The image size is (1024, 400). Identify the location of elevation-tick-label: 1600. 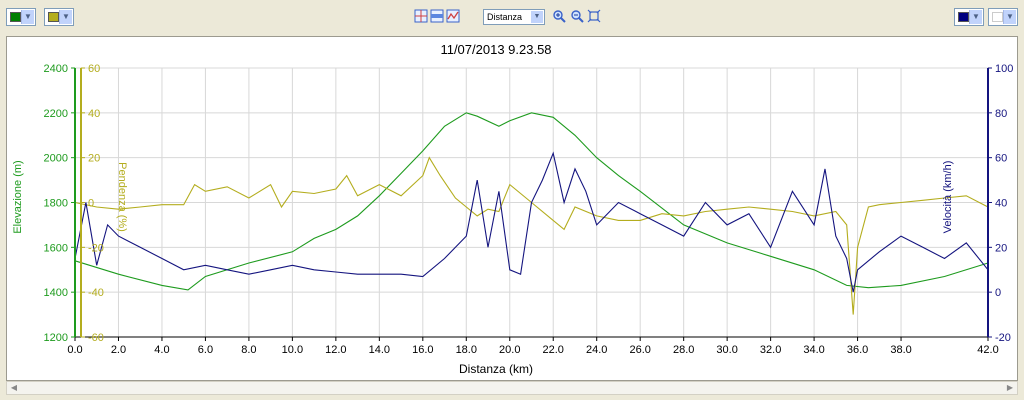
(56, 248).